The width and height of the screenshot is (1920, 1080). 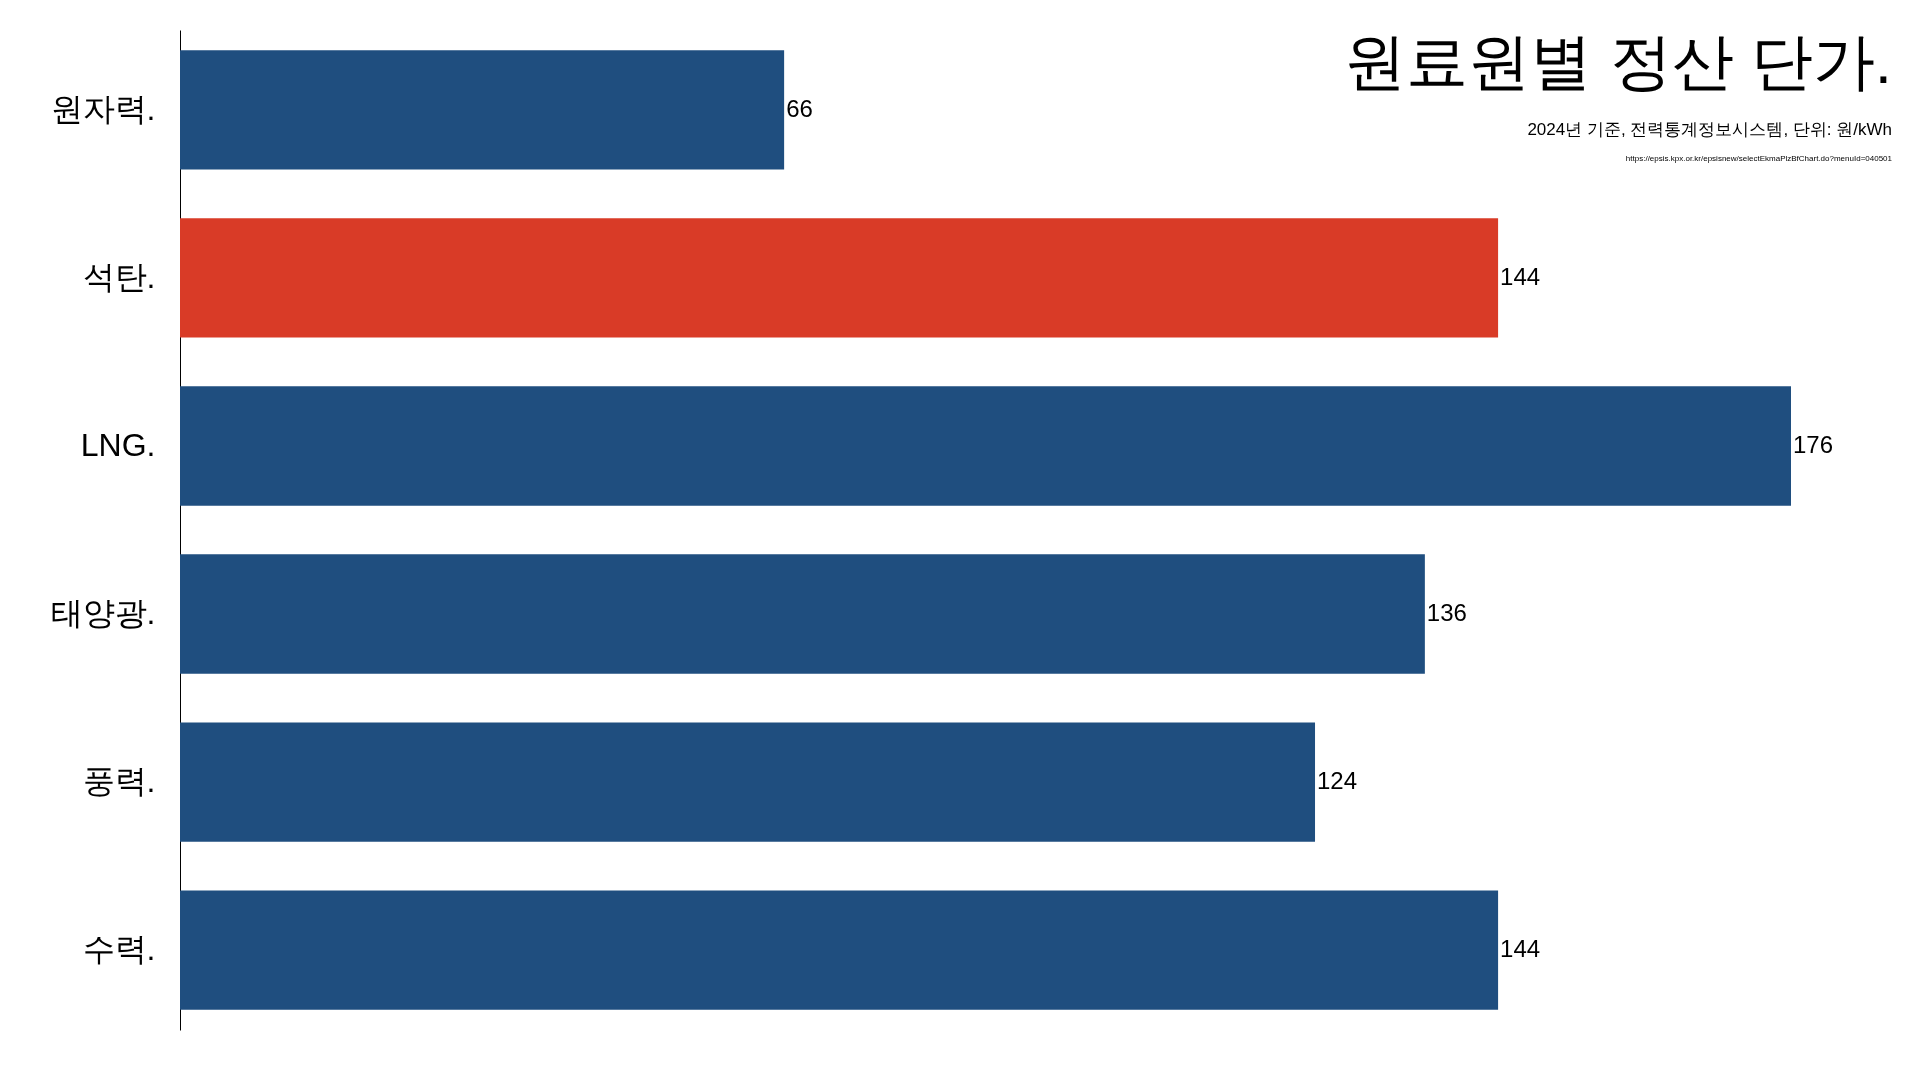 I want to click on y-tick-label: 석탄., so click(x=119, y=276).